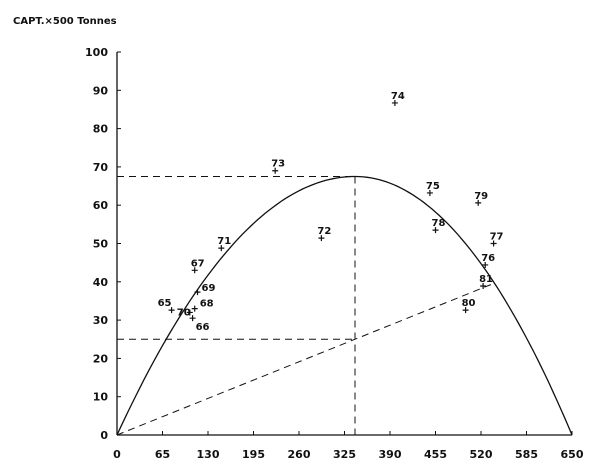 The image size is (600, 475). I want to click on data-point-73: 73, so click(278, 166).